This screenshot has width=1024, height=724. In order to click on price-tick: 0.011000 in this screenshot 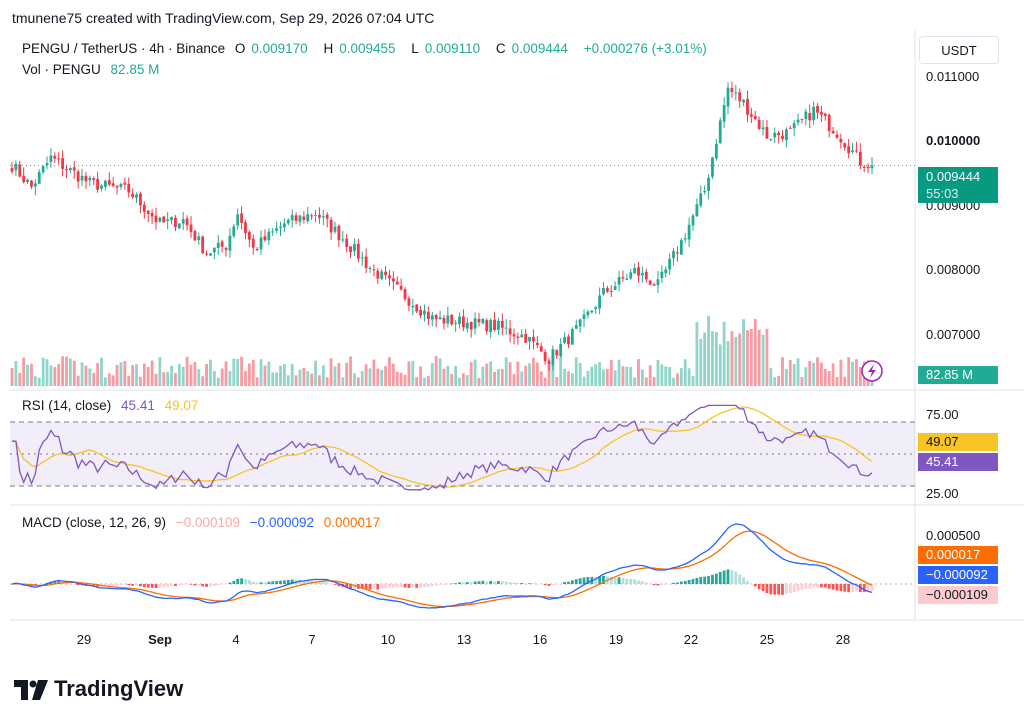, I will do `click(953, 76)`.